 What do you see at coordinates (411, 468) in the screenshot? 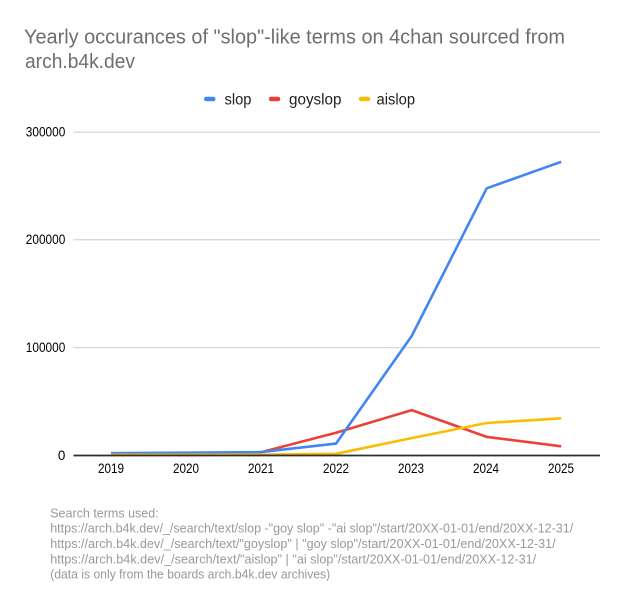
I see `svg-text: 2023` at bounding box center [411, 468].